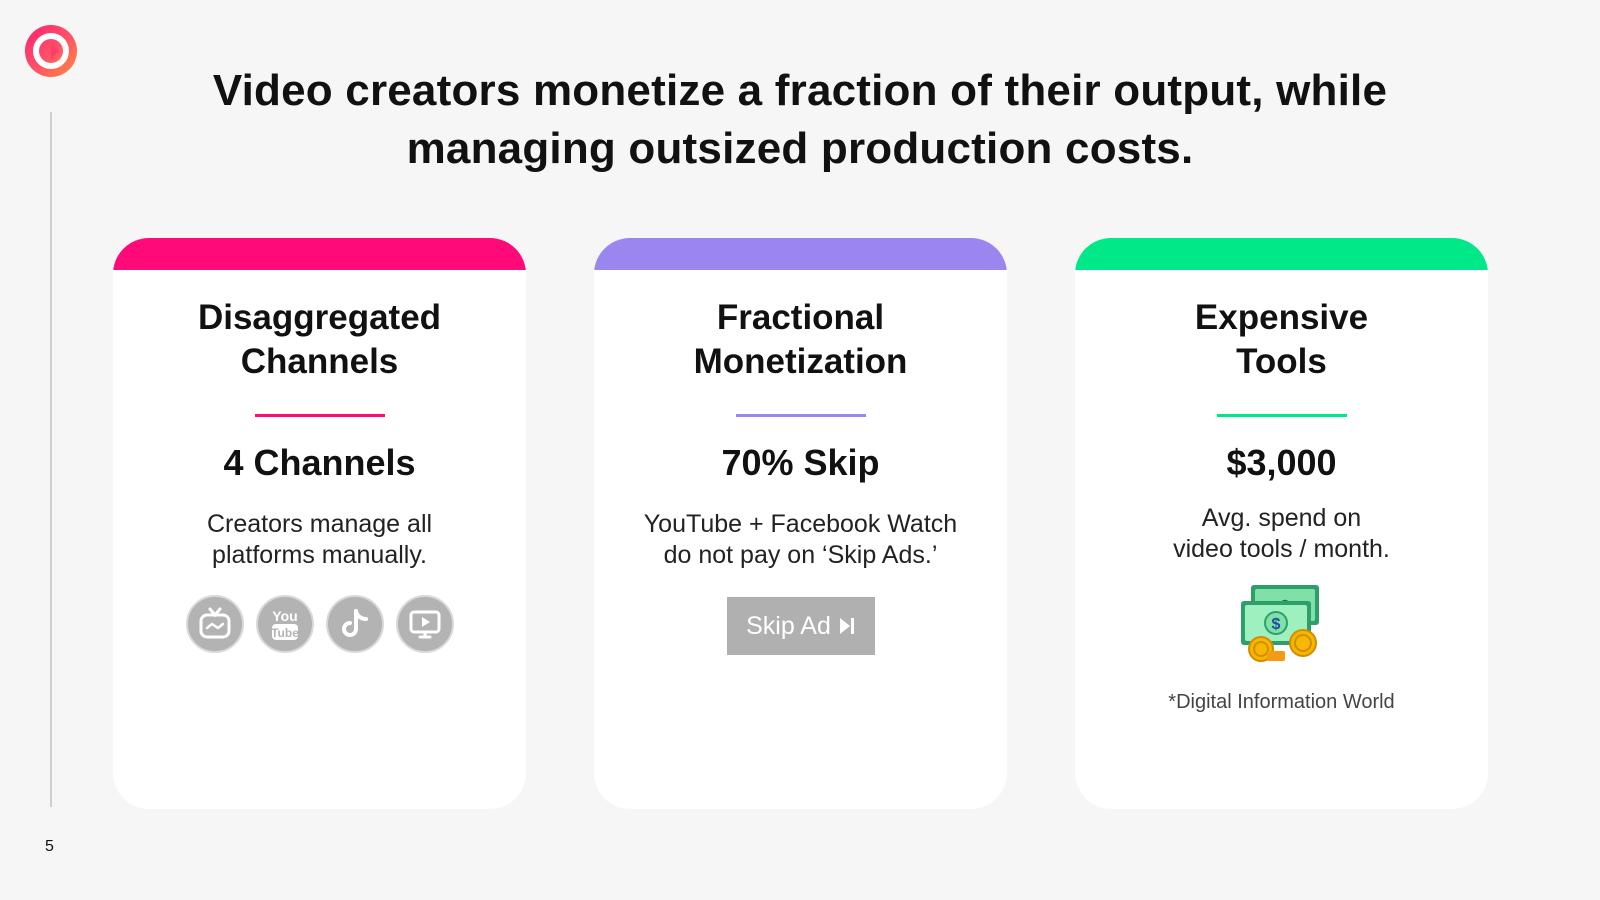 This screenshot has height=900, width=1600. What do you see at coordinates (1275, 624) in the screenshot?
I see `money-symbol-front: $` at bounding box center [1275, 624].